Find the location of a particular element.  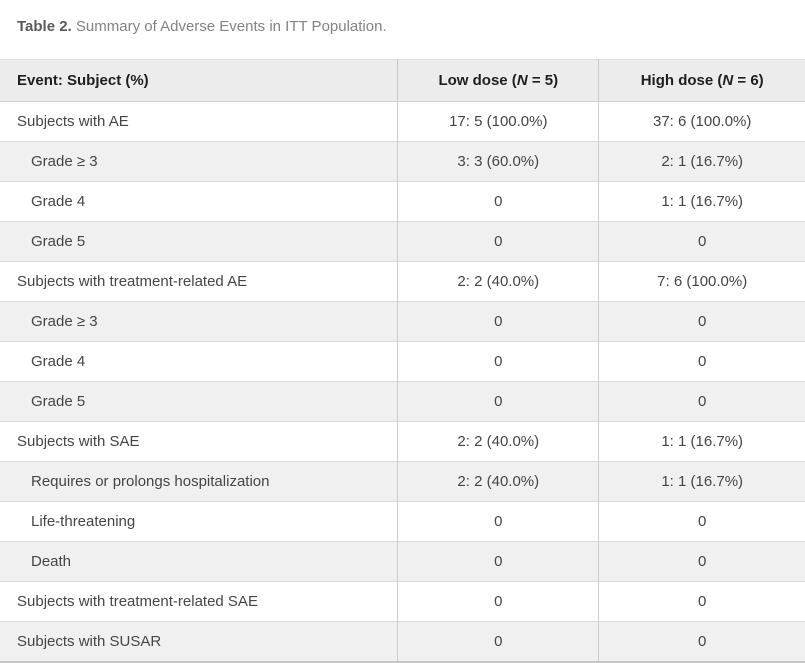

event-label: Death is located at coordinates (199, 561).